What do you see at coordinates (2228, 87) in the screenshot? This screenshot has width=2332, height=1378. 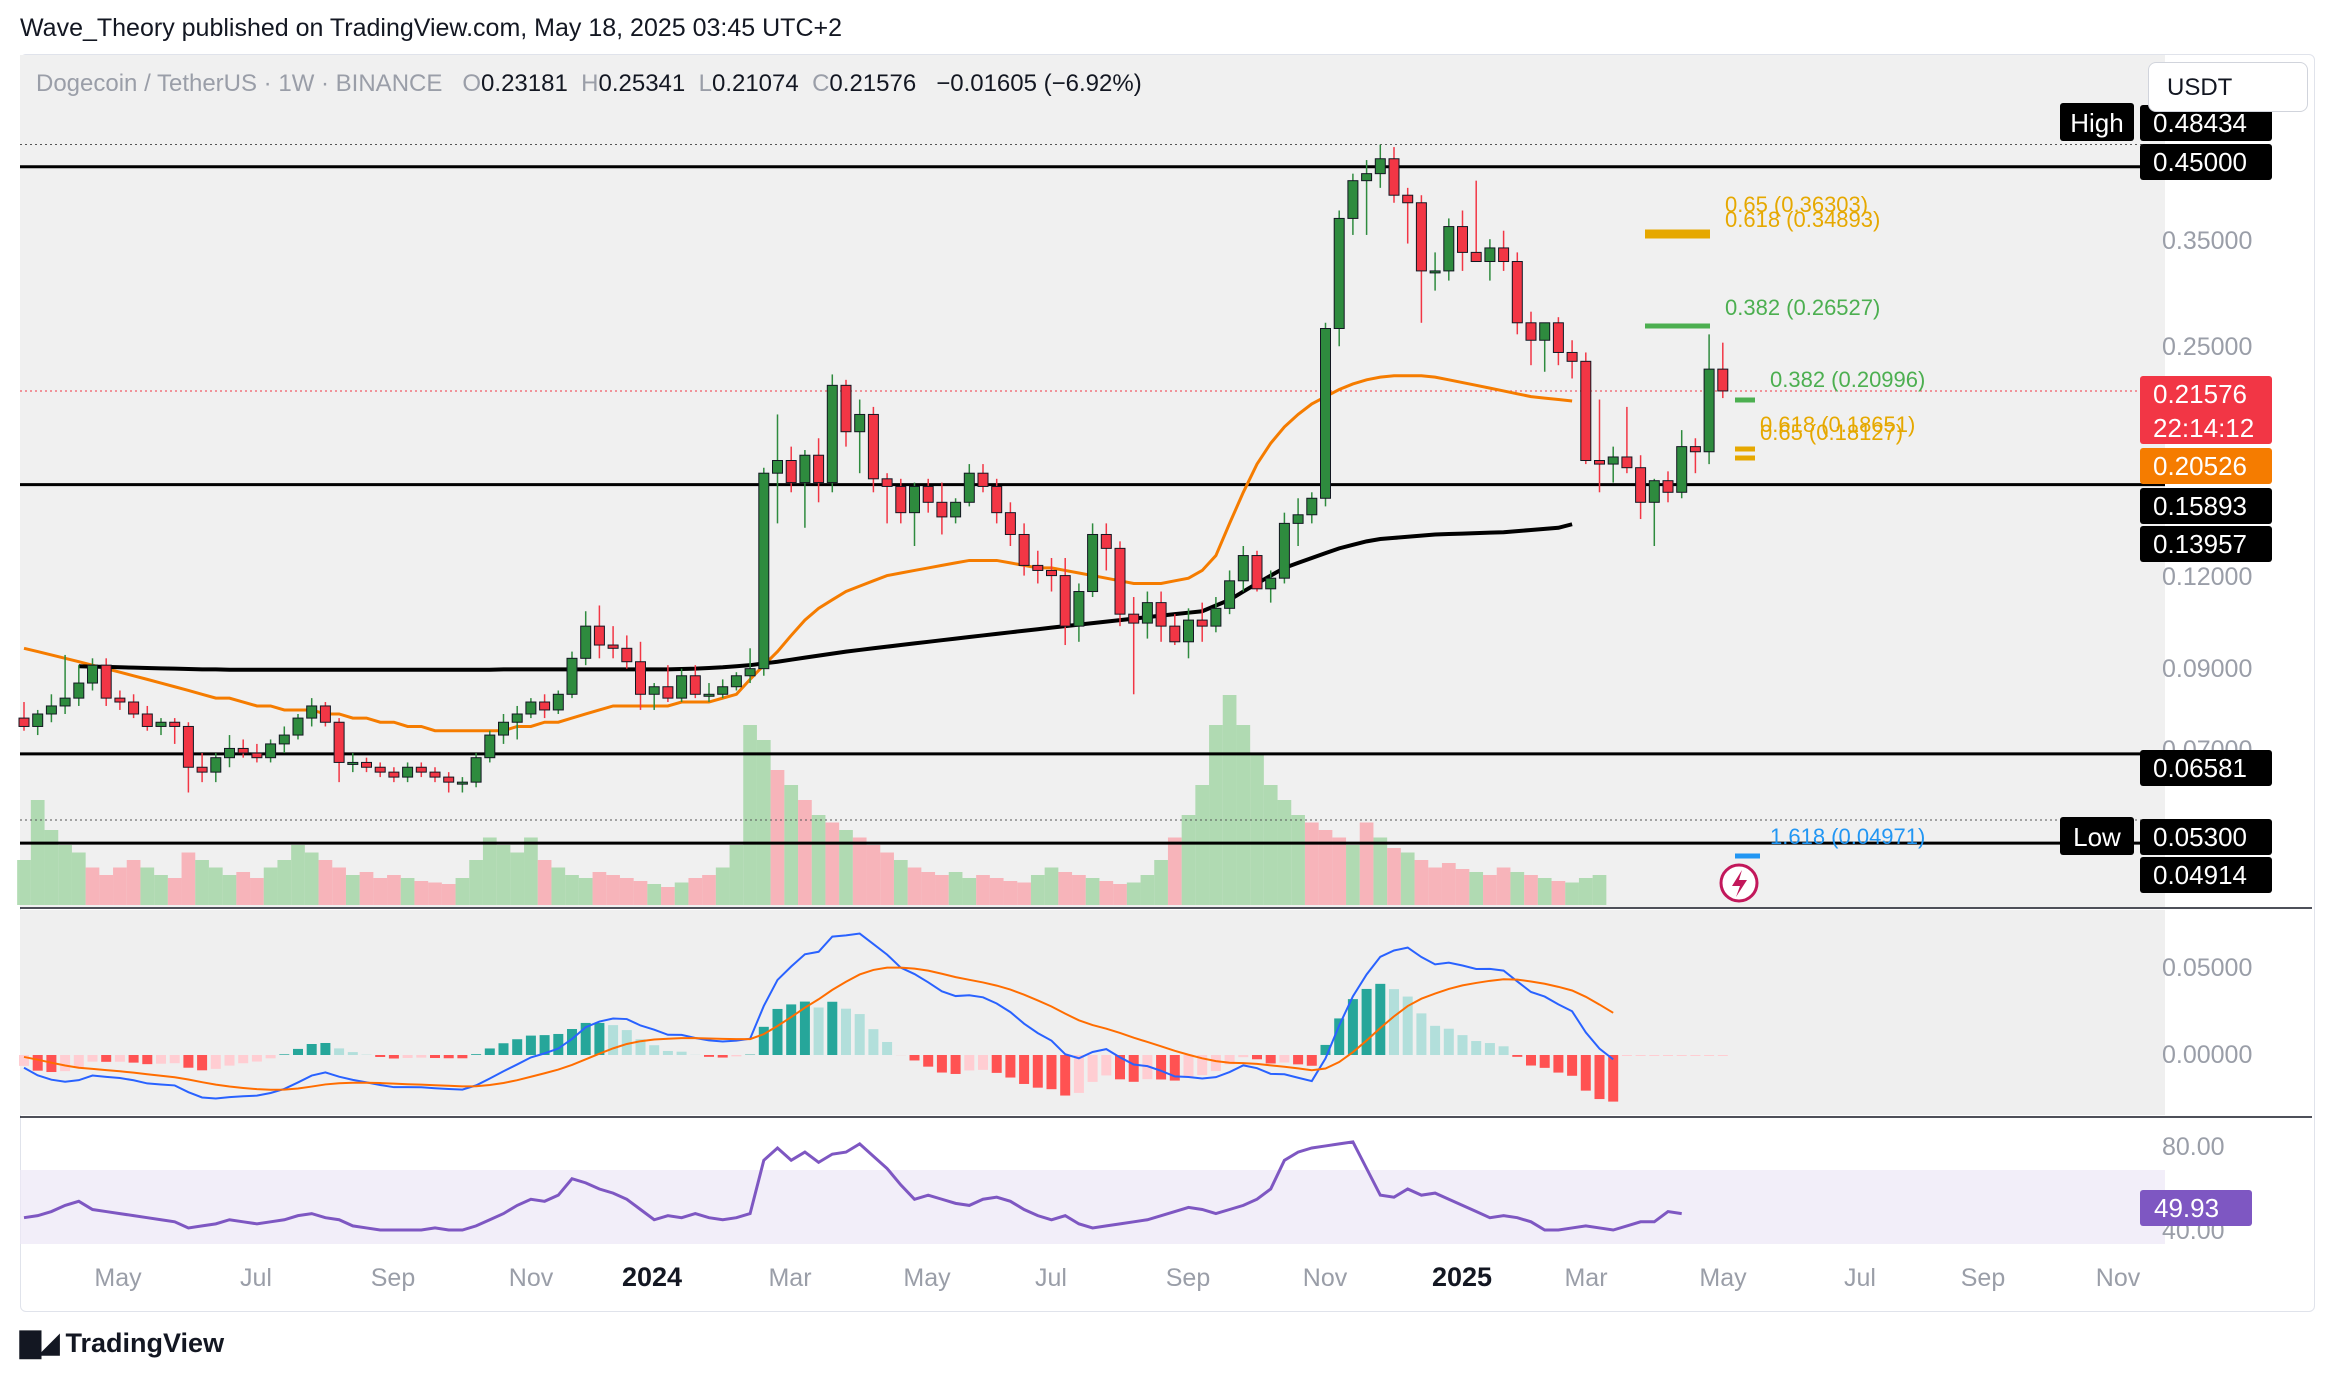 I see `currency-button: USDT` at bounding box center [2228, 87].